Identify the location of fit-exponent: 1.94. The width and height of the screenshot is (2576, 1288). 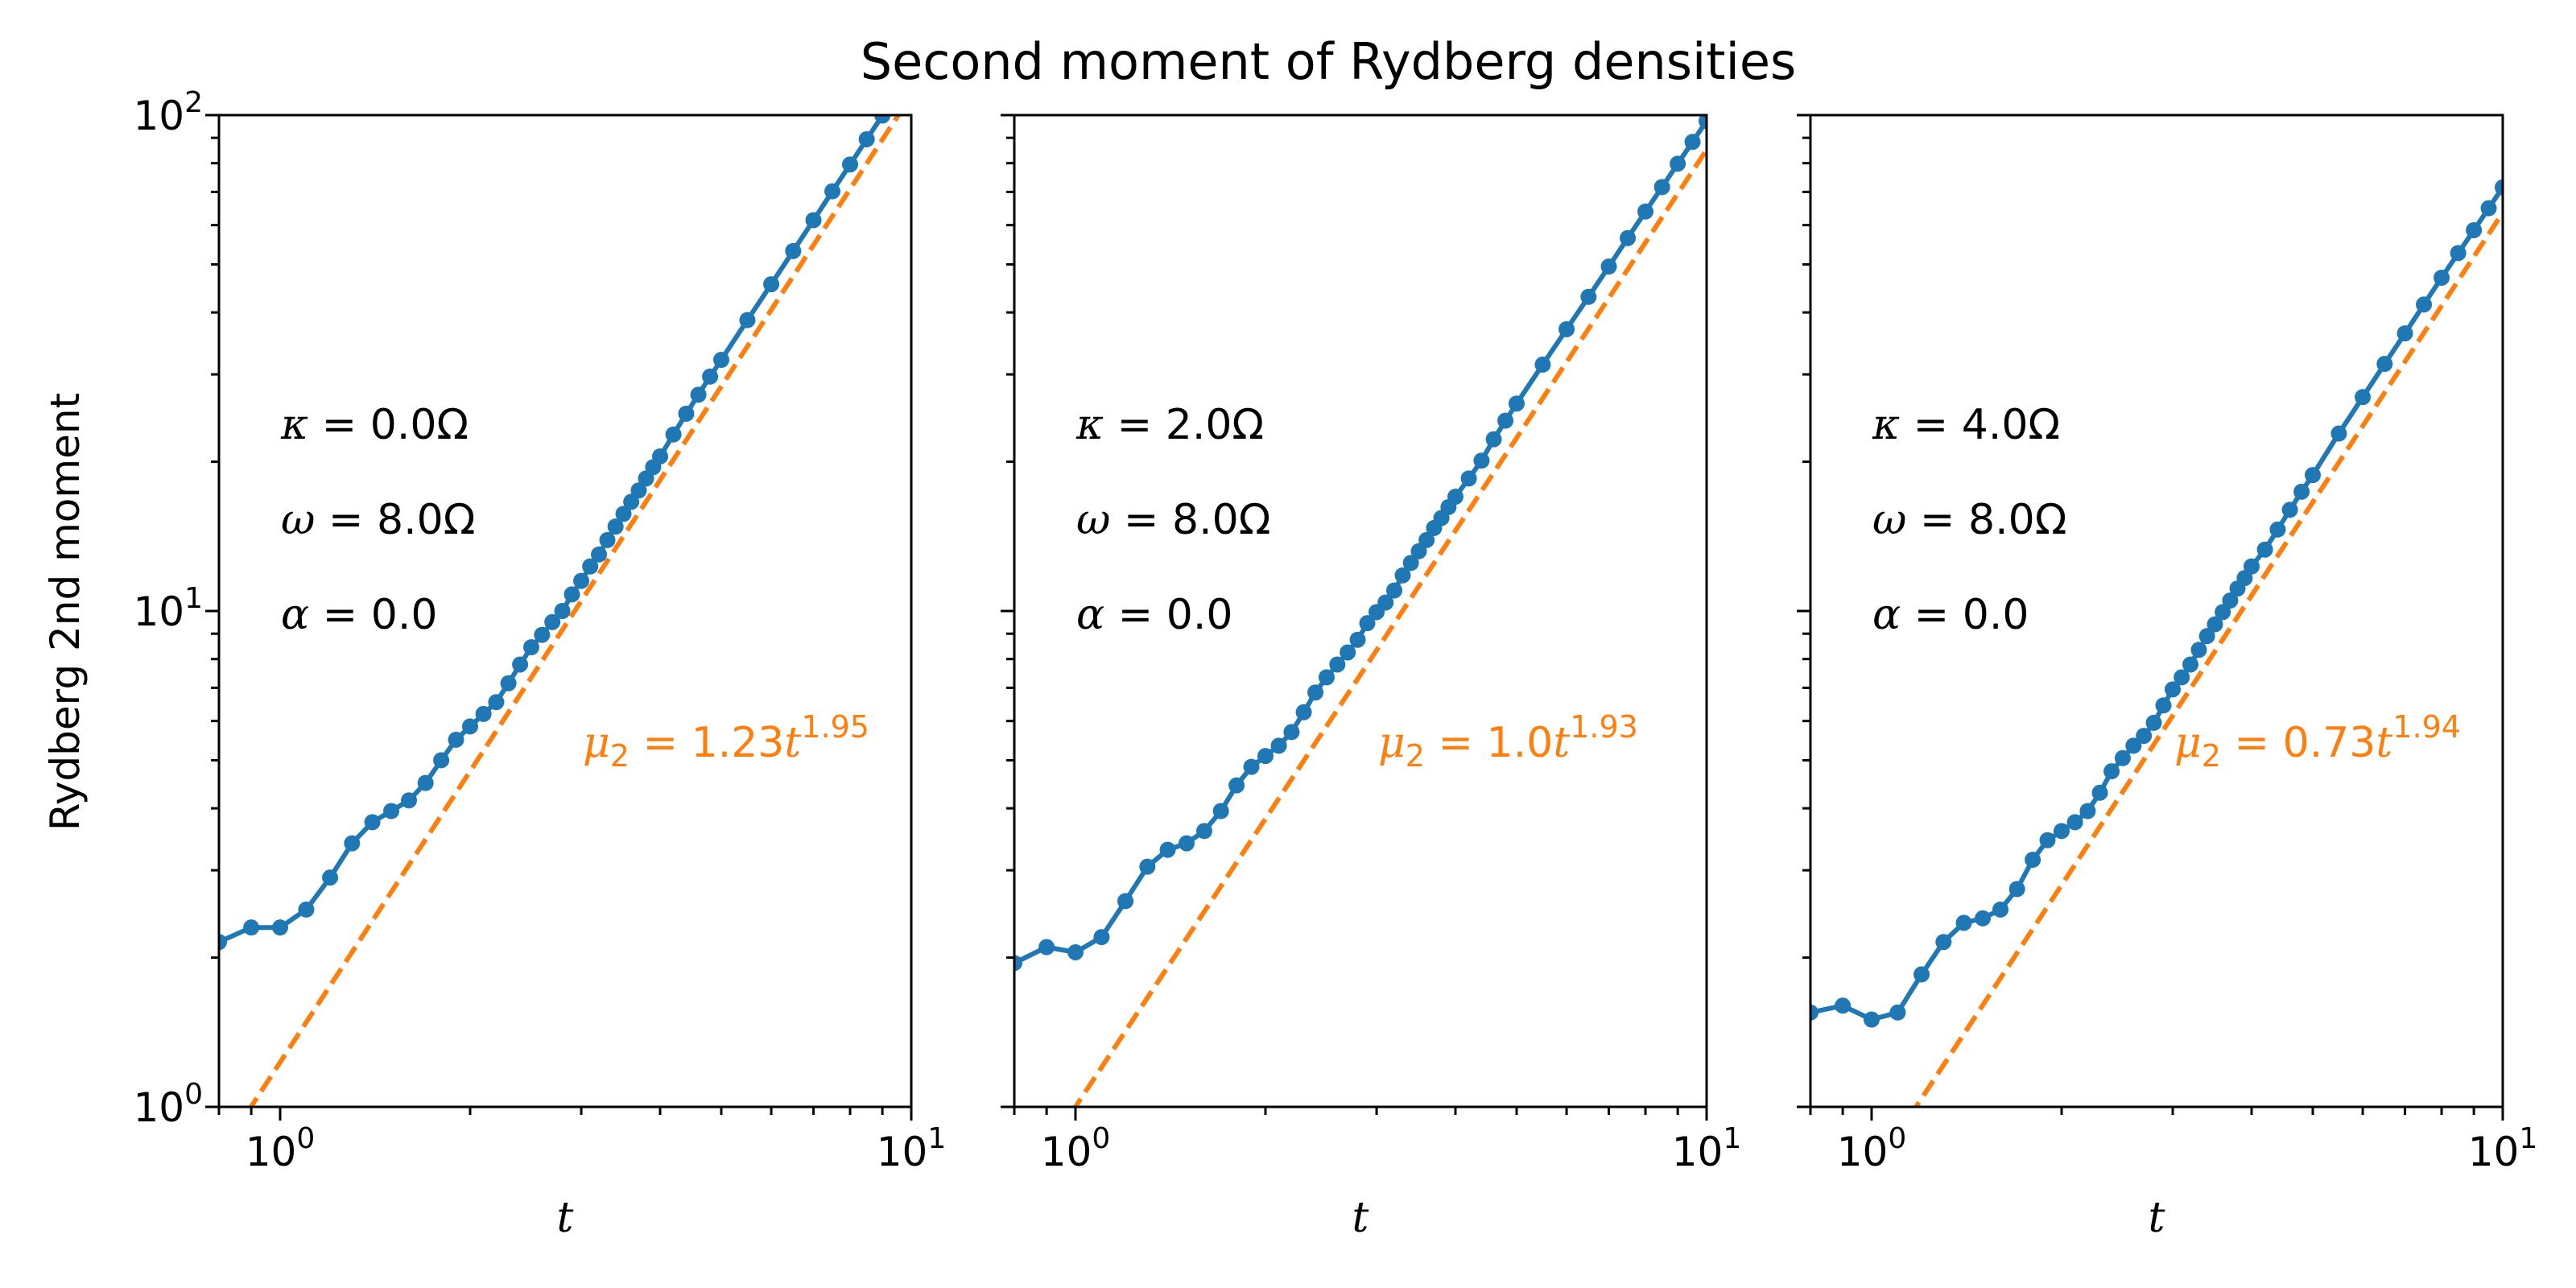
(2426, 727).